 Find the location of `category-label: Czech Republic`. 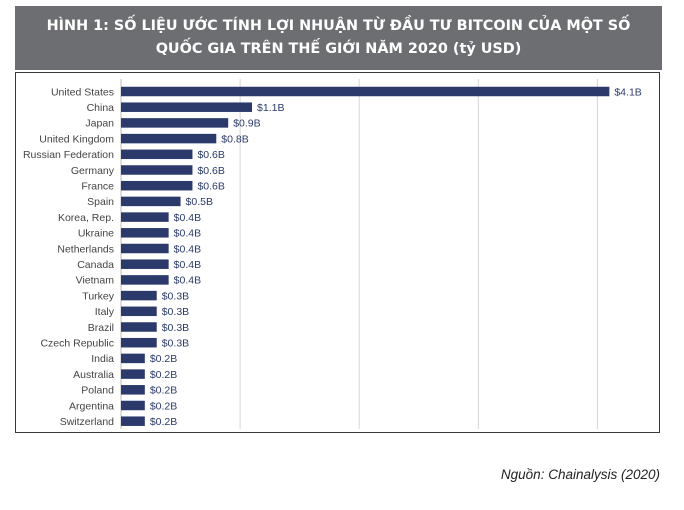

category-label: Czech Republic is located at coordinates (77, 344).